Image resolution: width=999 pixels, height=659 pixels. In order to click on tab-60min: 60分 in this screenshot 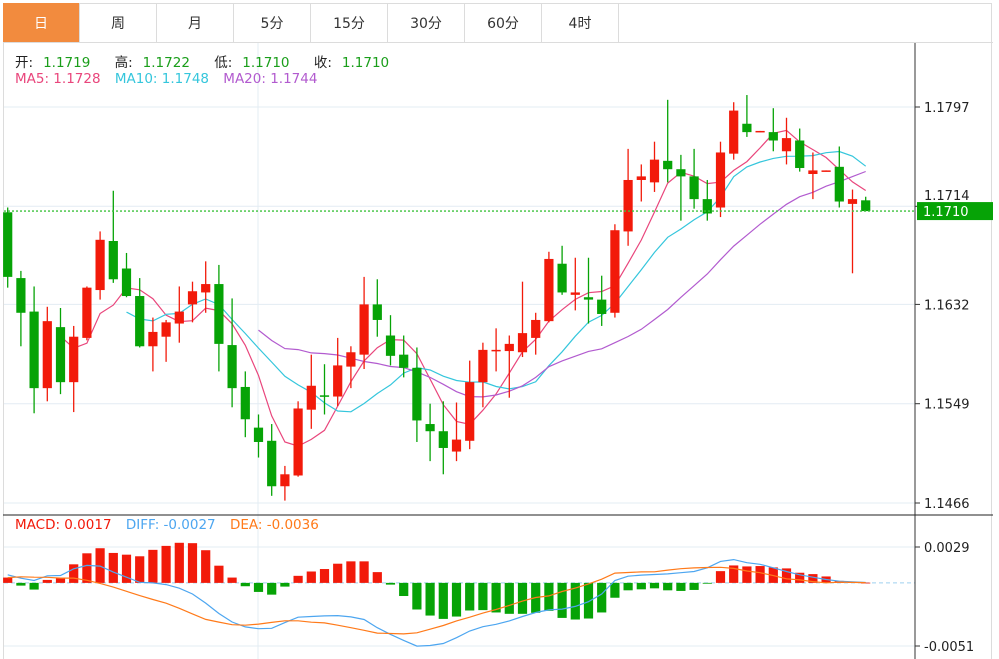, I will do `click(503, 22)`.